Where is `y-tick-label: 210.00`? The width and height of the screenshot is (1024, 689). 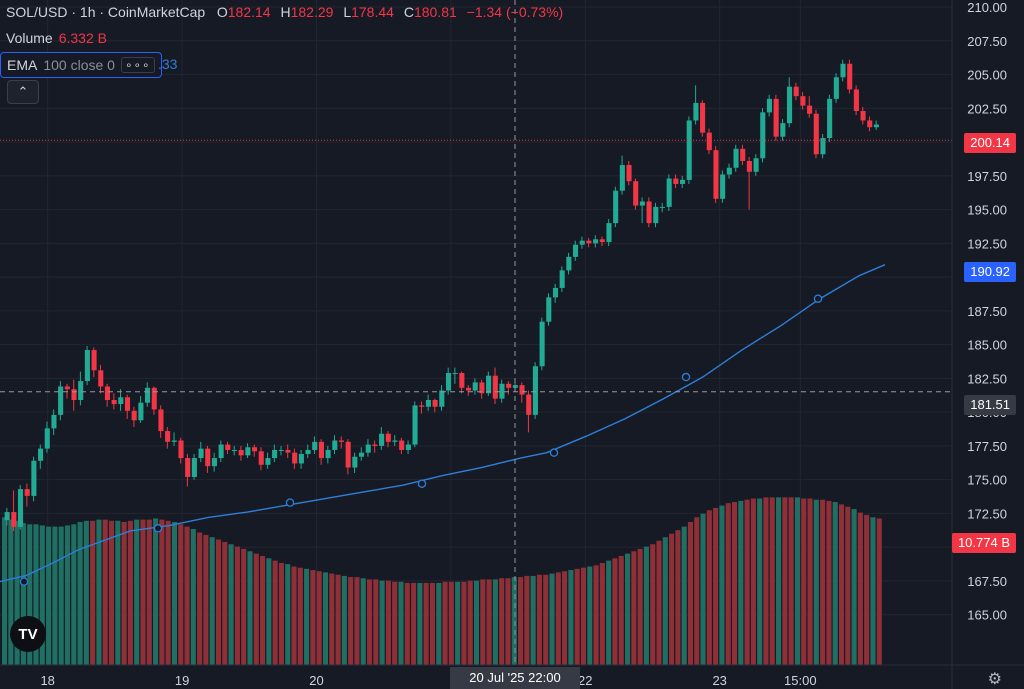
y-tick-label: 210.00 is located at coordinates (987, 7).